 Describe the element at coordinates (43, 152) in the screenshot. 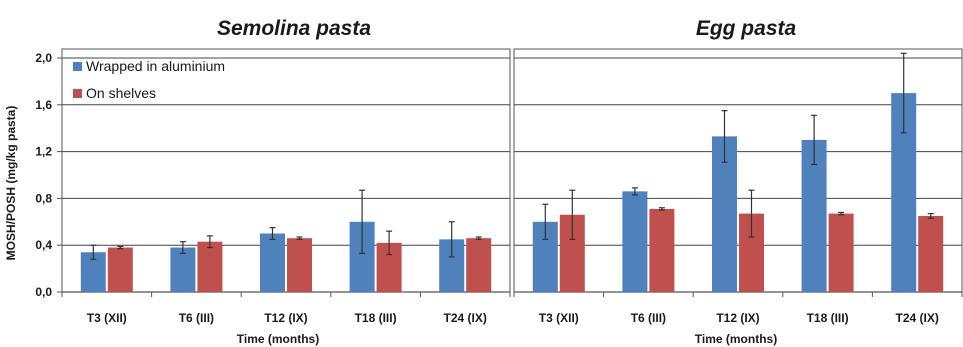

I see `y-tick-label: 1,2` at that location.